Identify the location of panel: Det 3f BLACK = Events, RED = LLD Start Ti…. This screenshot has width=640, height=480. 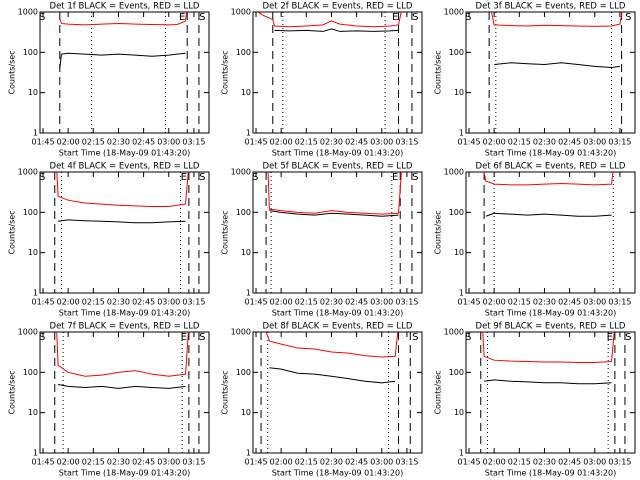
(535, 80).